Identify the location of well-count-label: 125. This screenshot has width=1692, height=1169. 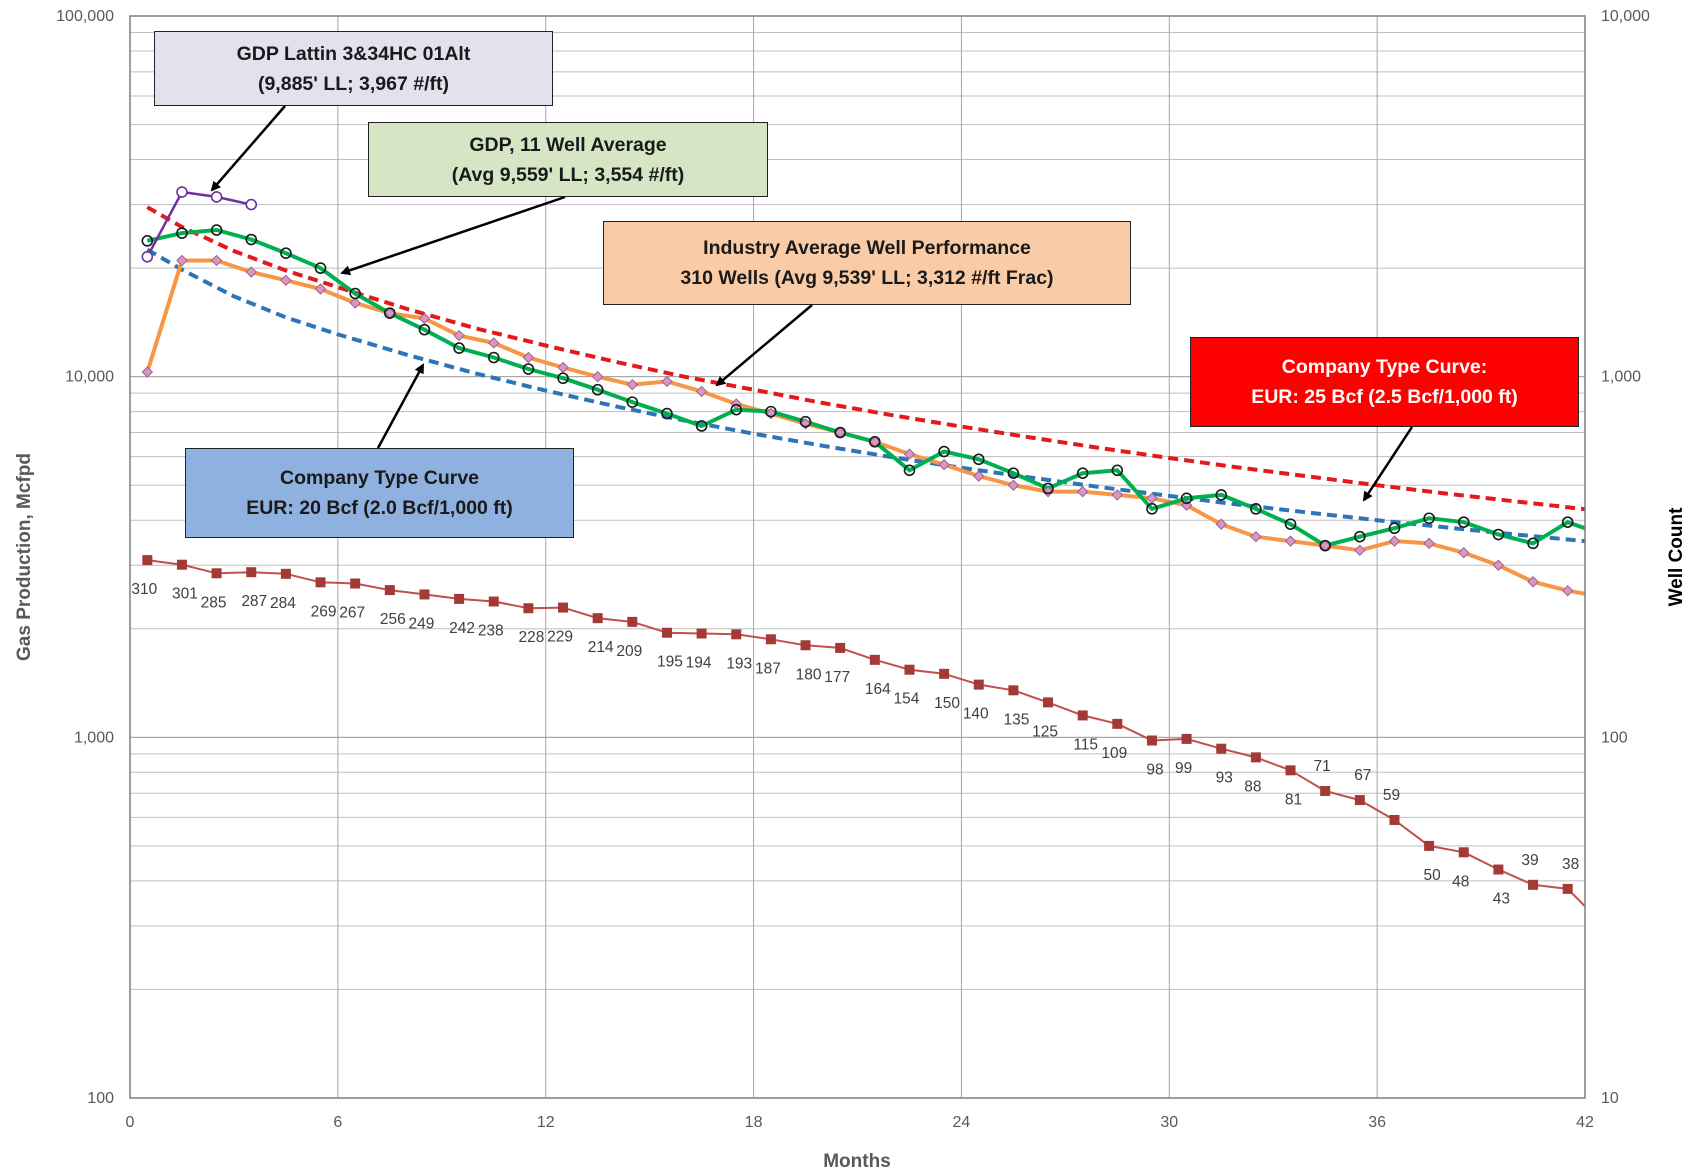
(1045, 731).